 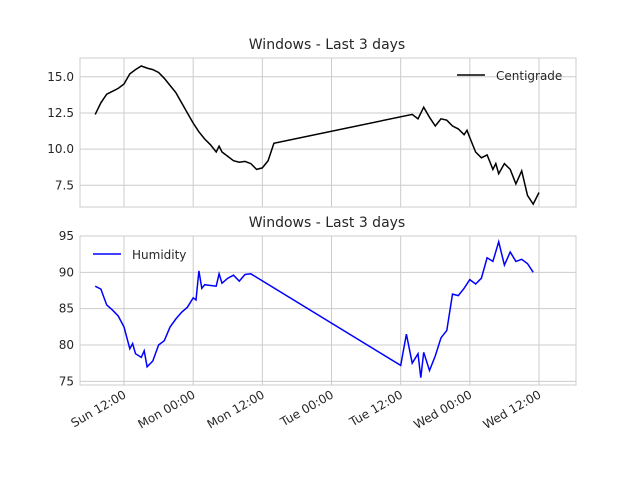 I want to click on y-tick-label: 85, so click(x=66, y=309).